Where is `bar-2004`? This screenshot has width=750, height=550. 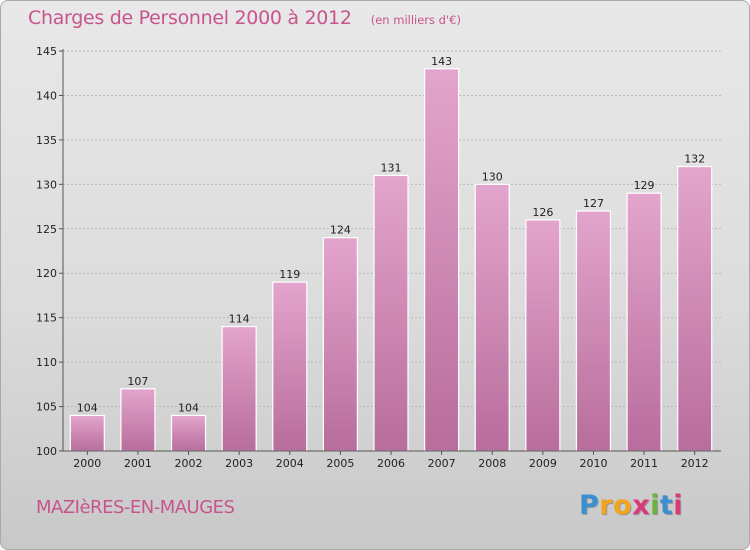 bar-2004 is located at coordinates (290, 366).